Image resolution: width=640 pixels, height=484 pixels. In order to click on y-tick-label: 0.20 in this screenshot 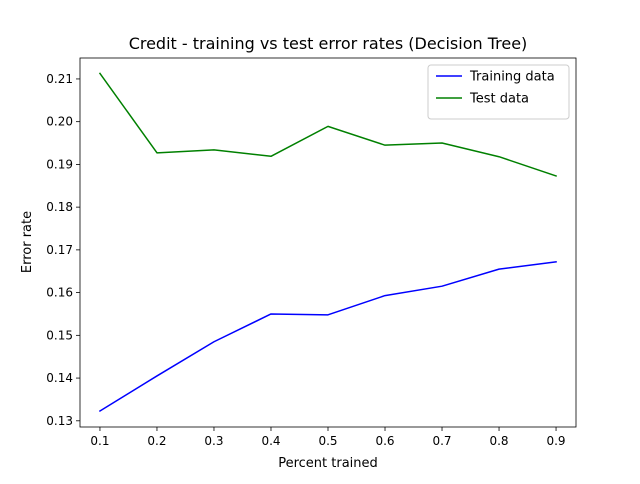, I will do `click(59, 122)`.